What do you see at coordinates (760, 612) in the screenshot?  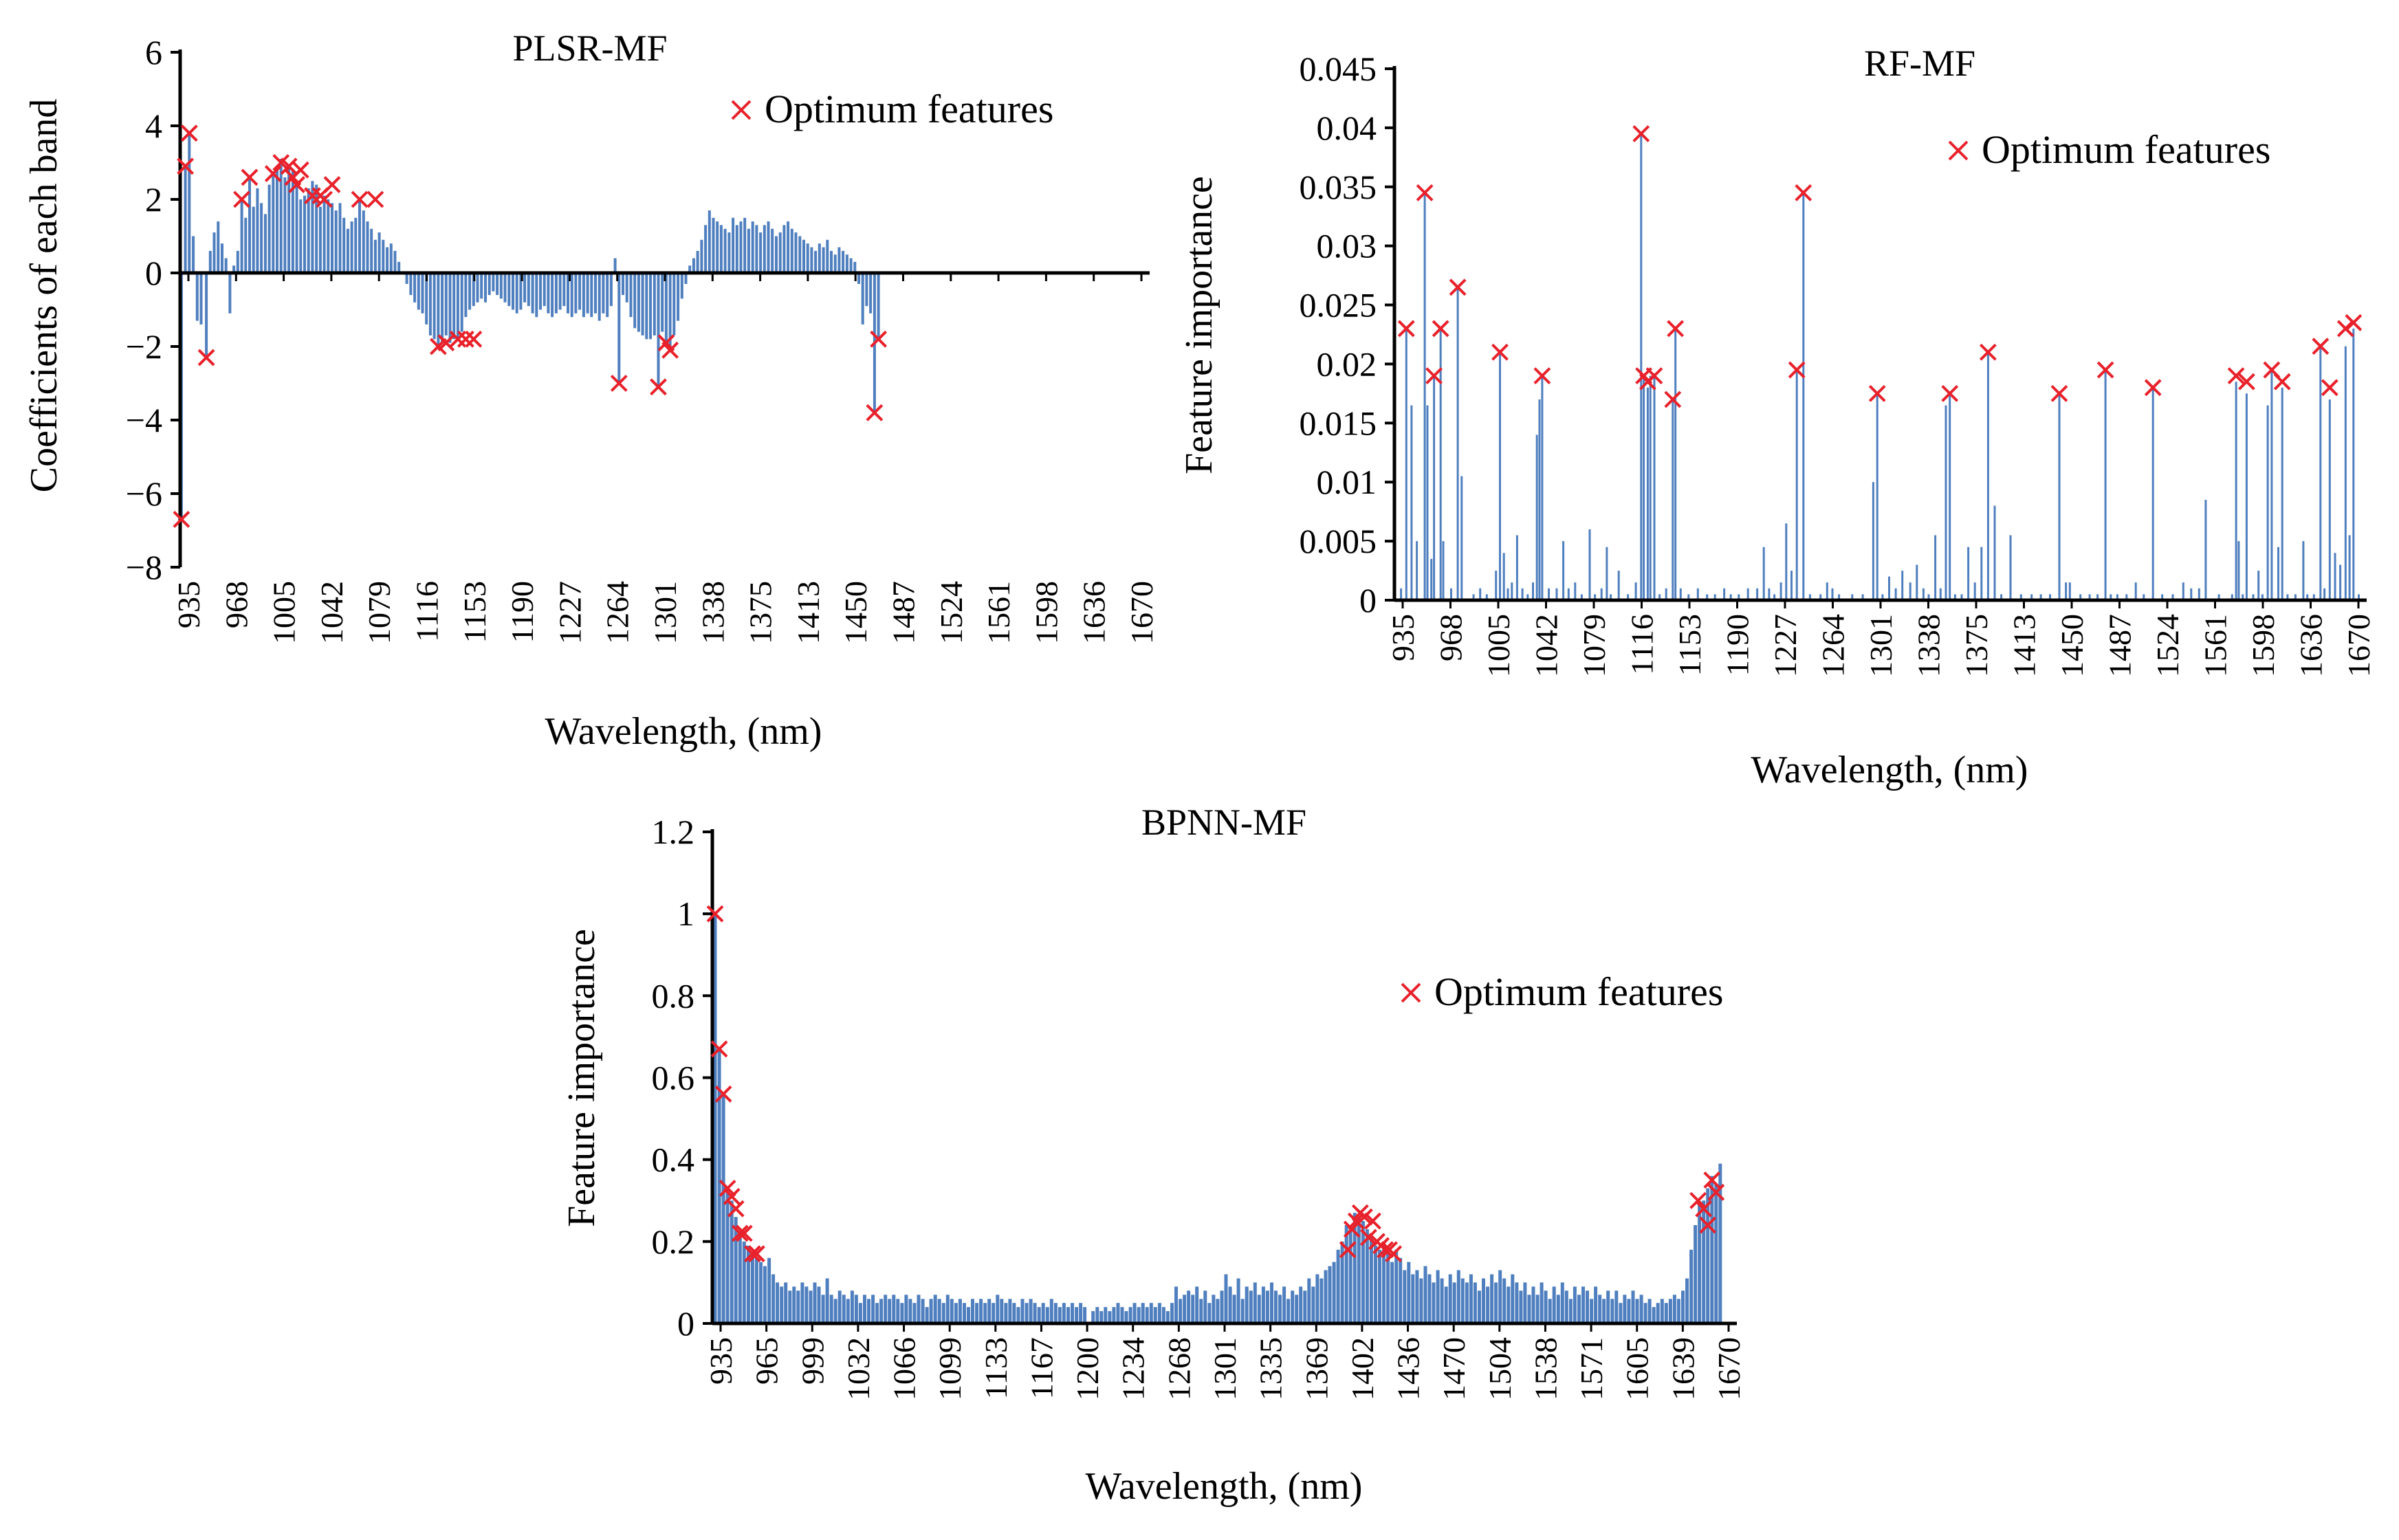 I see `x-tick-label: 1375` at bounding box center [760, 612].